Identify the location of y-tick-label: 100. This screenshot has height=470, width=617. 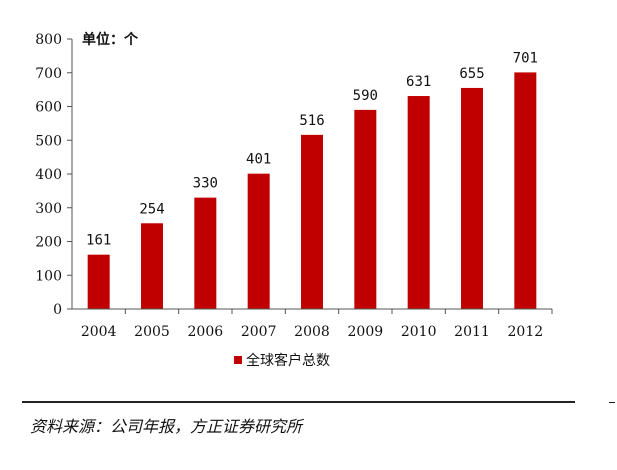
(48, 276).